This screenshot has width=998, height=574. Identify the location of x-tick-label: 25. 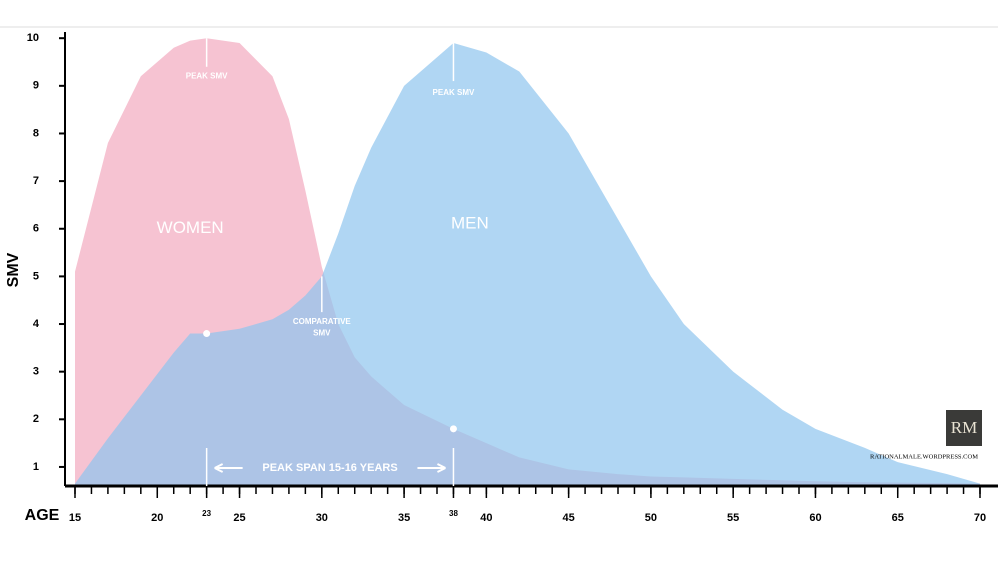
(239, 518).